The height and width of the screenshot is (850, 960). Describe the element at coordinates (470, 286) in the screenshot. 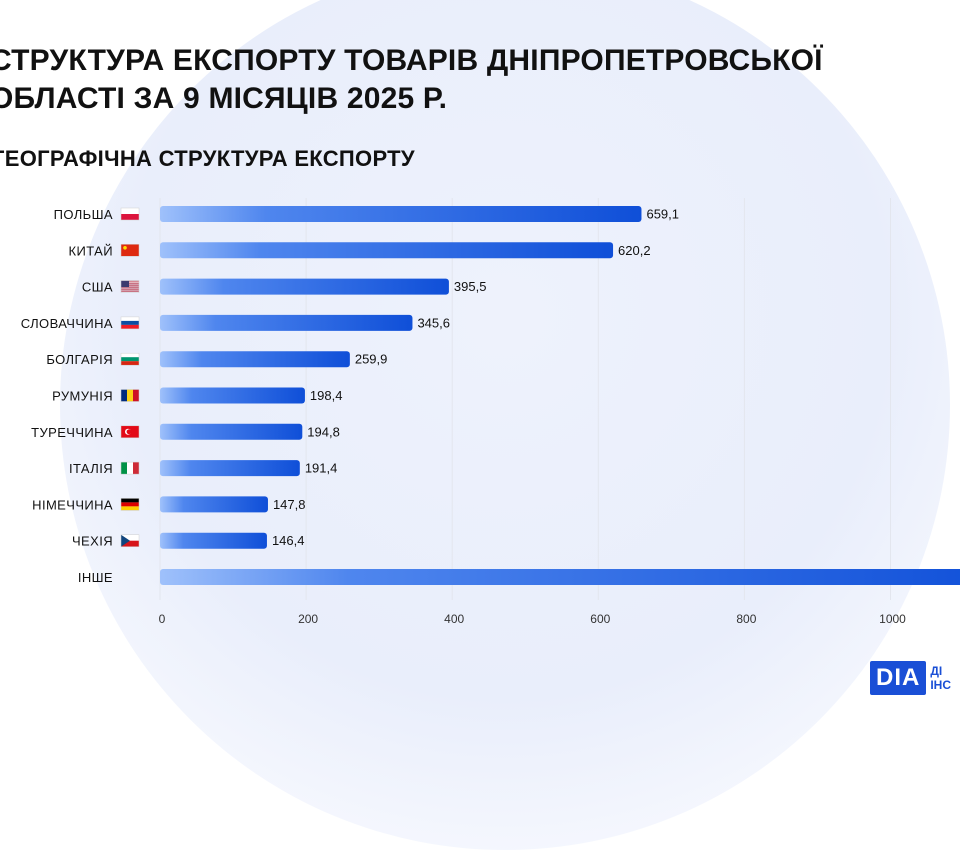

I see `value-label: 395,5` at that location.